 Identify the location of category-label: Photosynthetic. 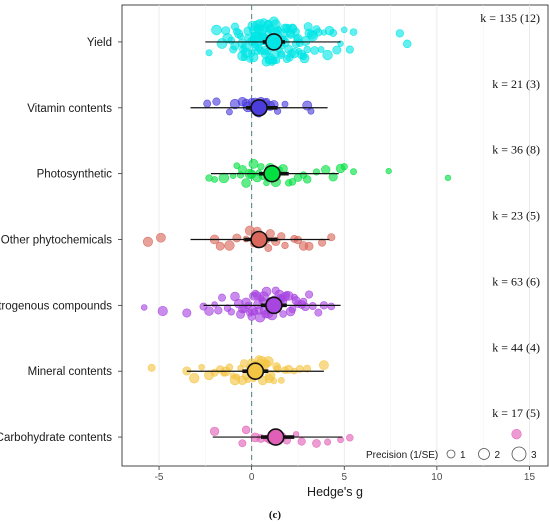
(75, 175).